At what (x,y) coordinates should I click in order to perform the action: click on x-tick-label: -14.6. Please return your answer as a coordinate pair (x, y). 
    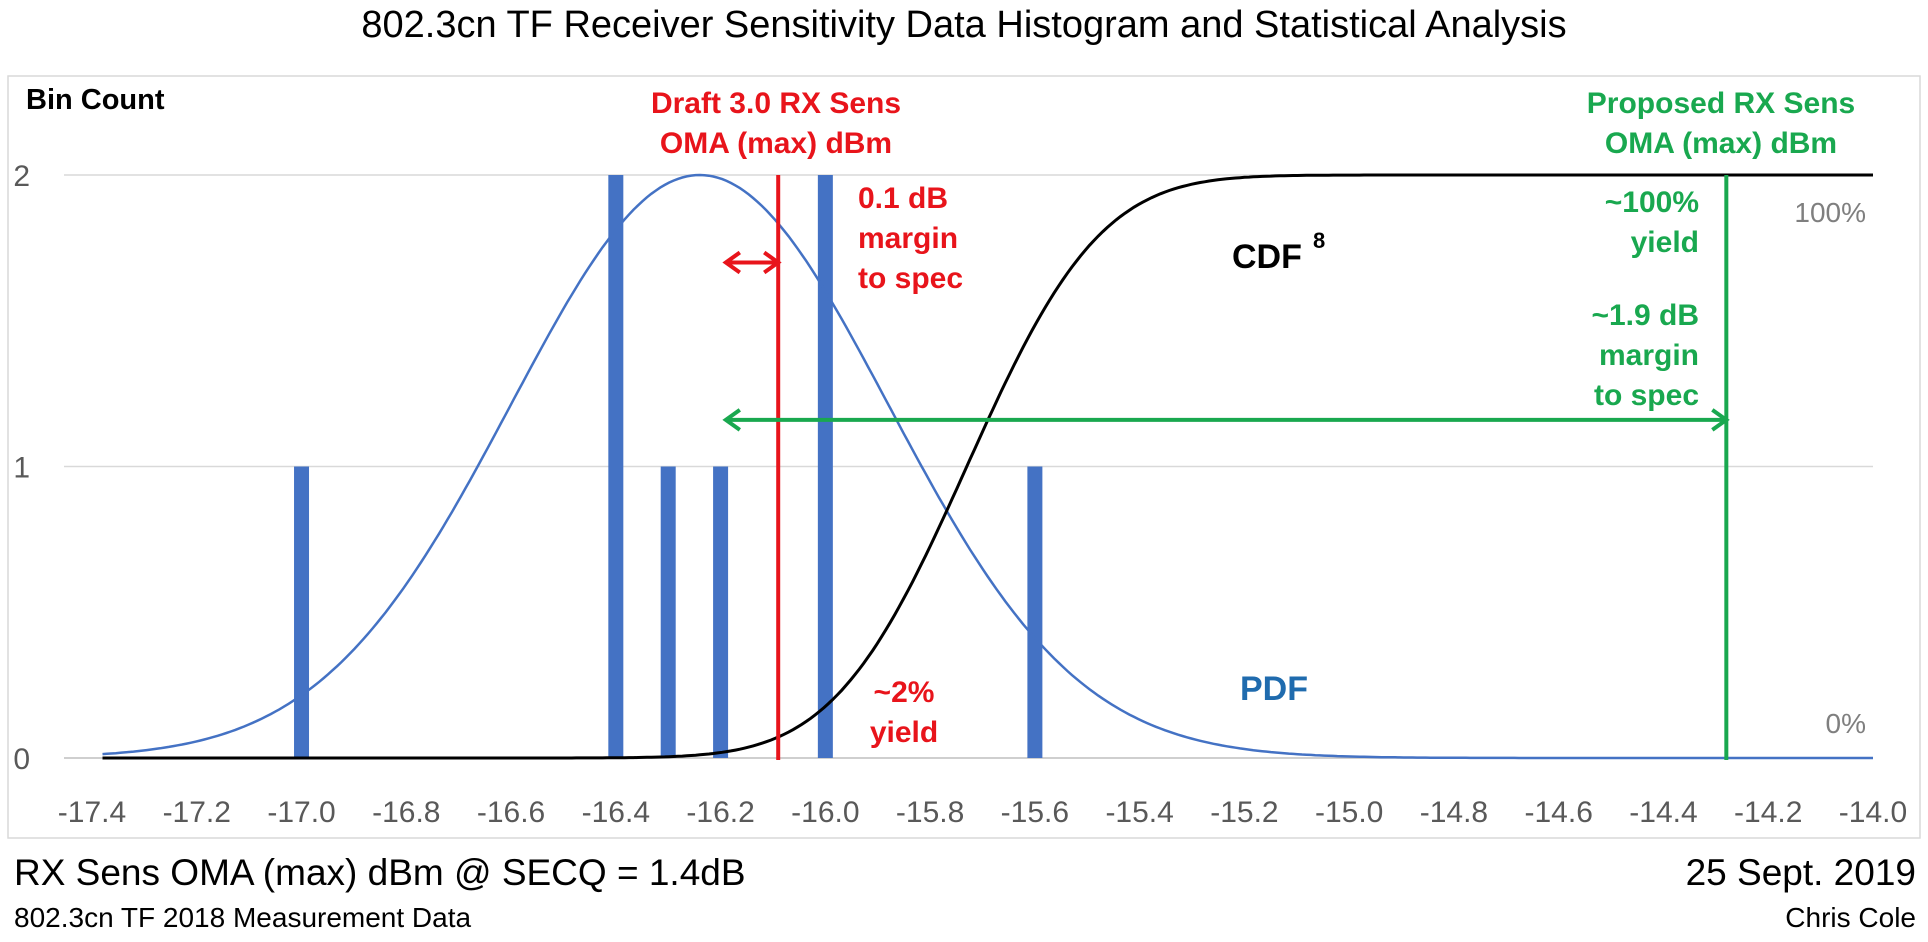
    Looking at the image, I should click on (1559, 812).